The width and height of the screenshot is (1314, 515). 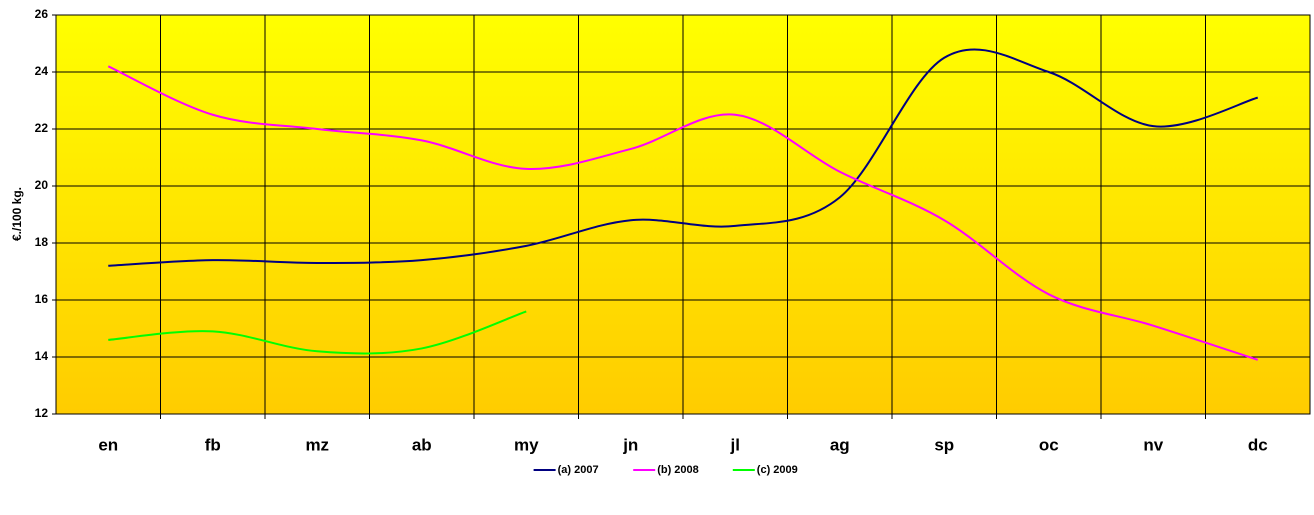 I want to click on x-tick-label: sp, so click(x=944, y=444).